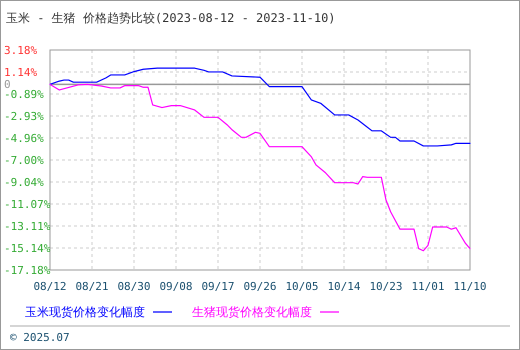 The width and height of the screenshot is (520, 350). I want to click on x-tick-label: 09/17, so click(218, 286).